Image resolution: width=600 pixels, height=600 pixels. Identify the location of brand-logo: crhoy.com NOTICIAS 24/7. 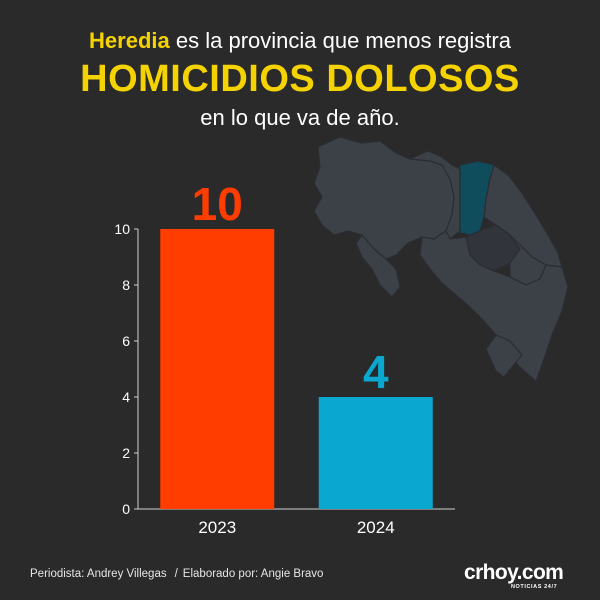
(514, 576).